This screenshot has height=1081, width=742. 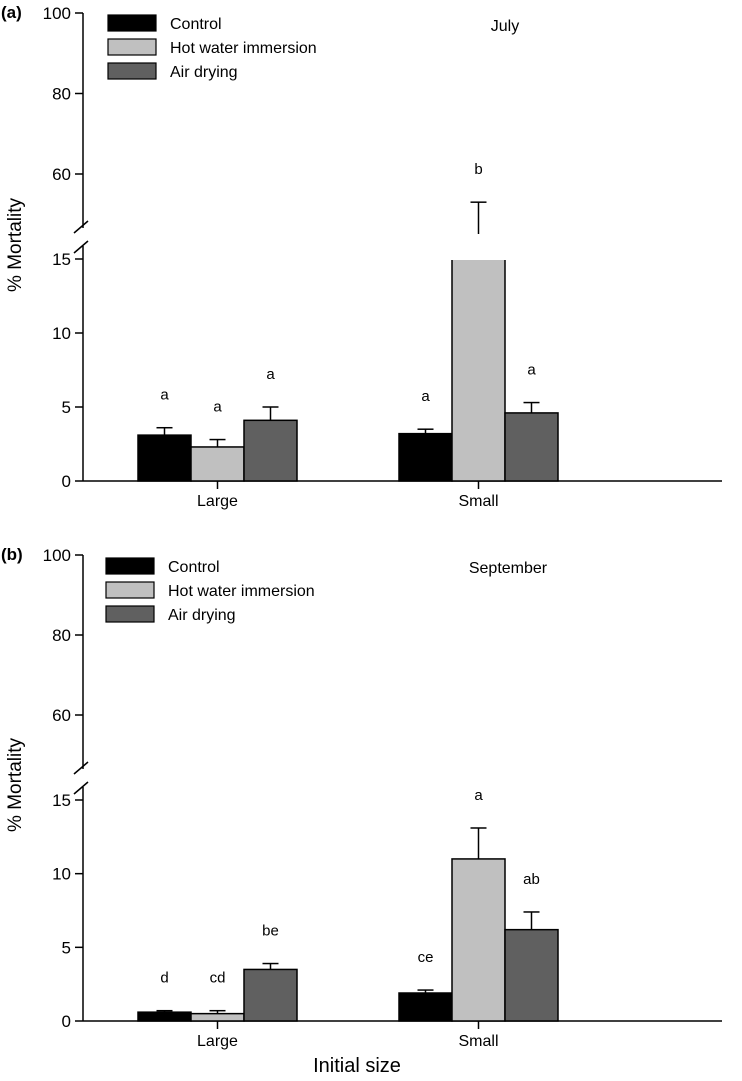 I want to click on significance-label: cd, so click(x=218, y=978).